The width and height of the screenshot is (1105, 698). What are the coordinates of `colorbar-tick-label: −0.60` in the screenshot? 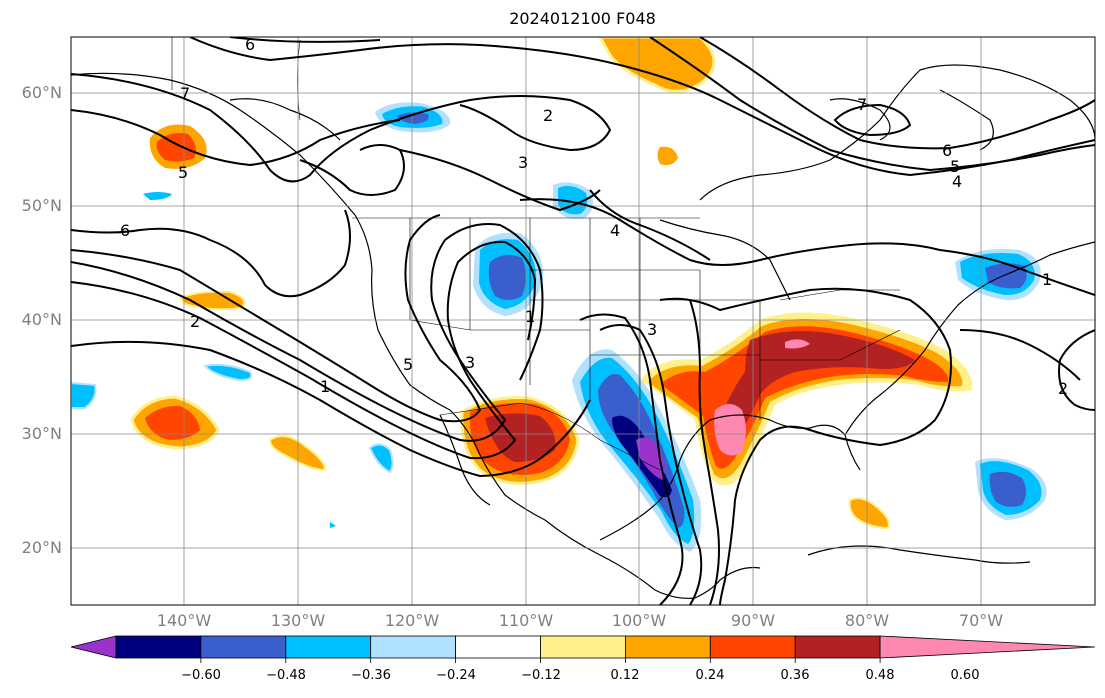 It's located at (201, 675).